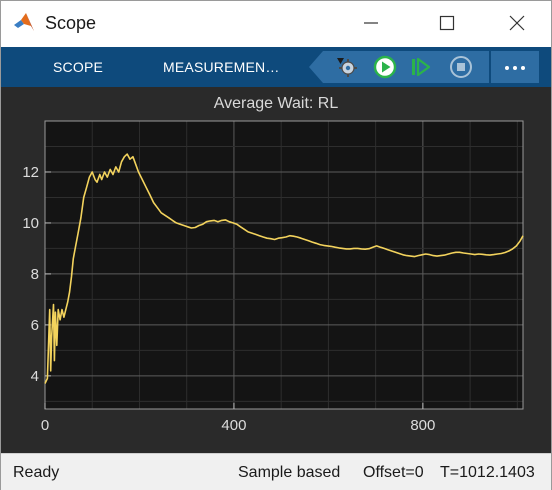 The width and height of the screenshot is (552, 490). Describe the element at coordinates (487, 472) in the screenshot. I see `status-time: T=1012.1403` at that location.